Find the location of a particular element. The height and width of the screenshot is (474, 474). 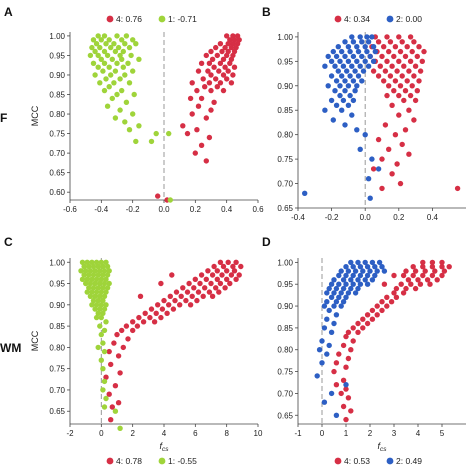

y-tick-label: 0.70 is located at coordinates (57, 390).